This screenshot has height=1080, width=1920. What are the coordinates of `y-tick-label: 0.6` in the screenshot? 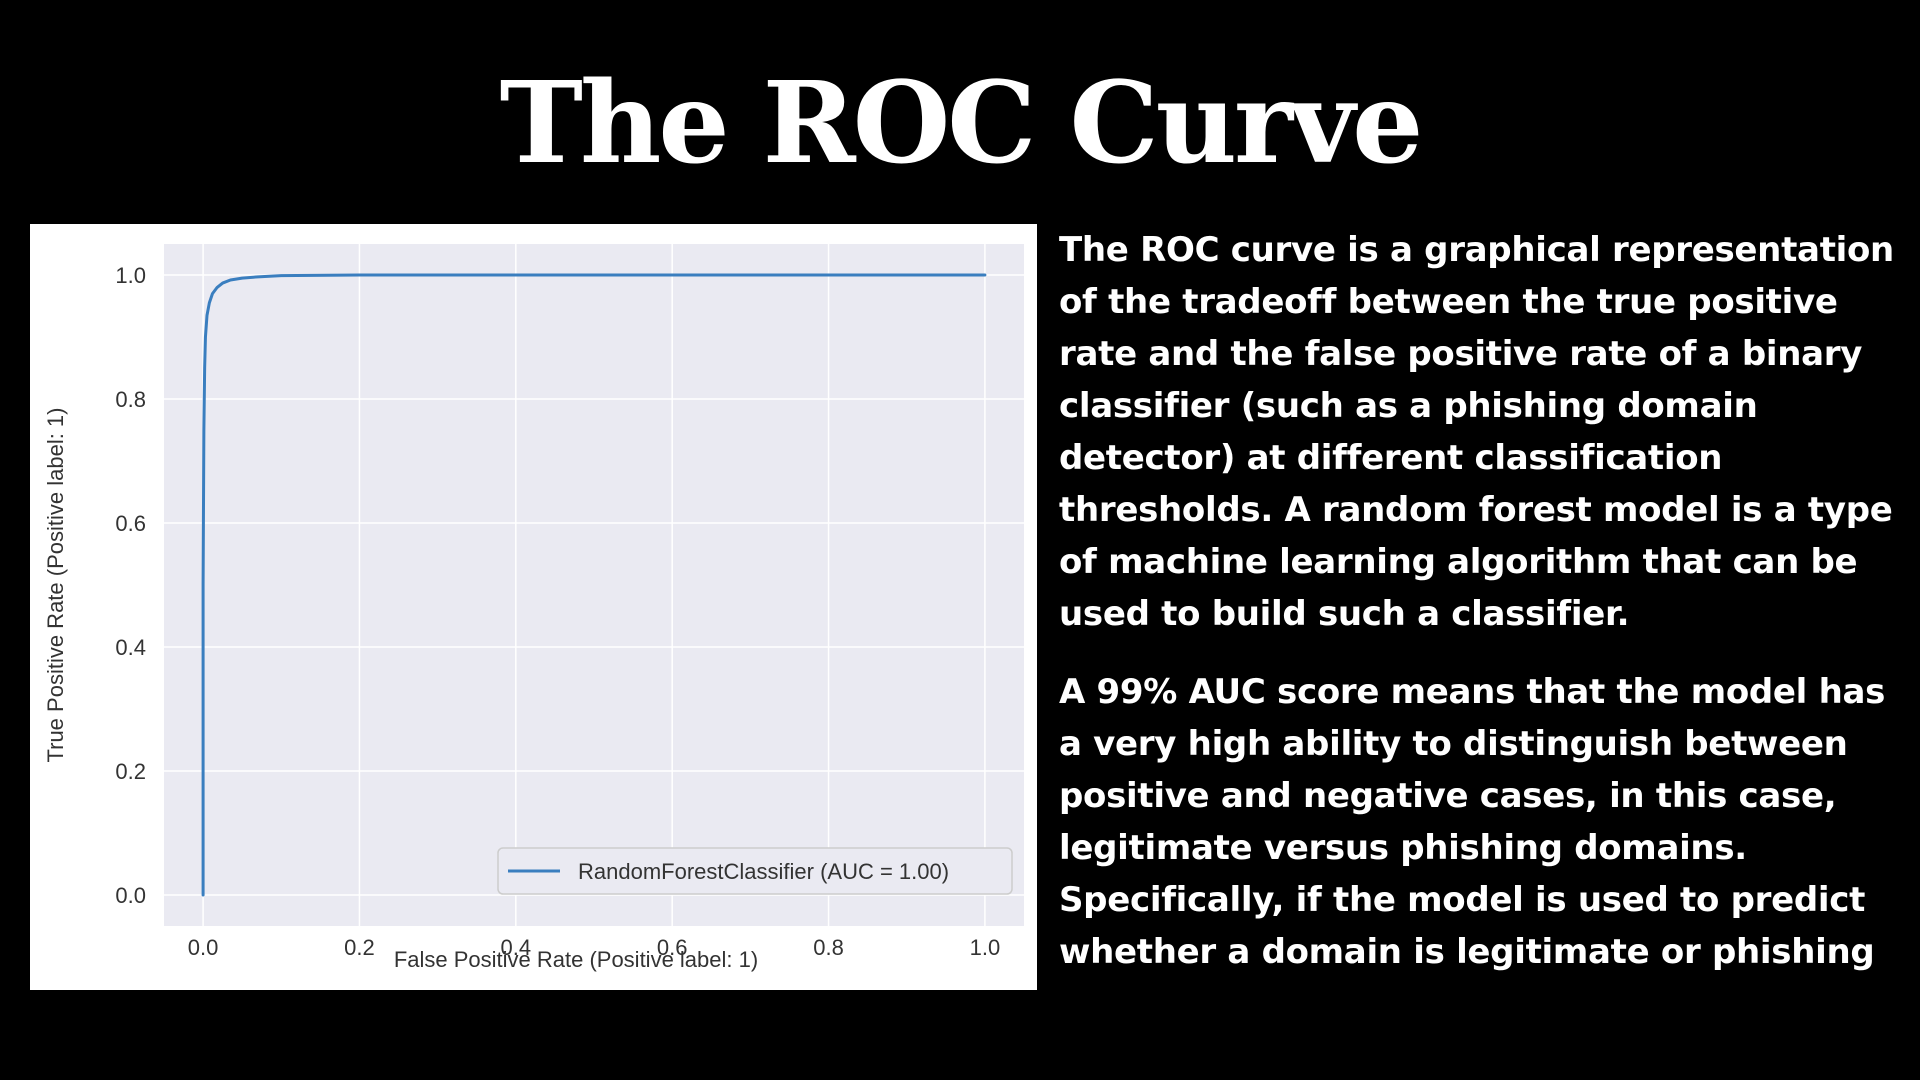 It's located at (130, 523).